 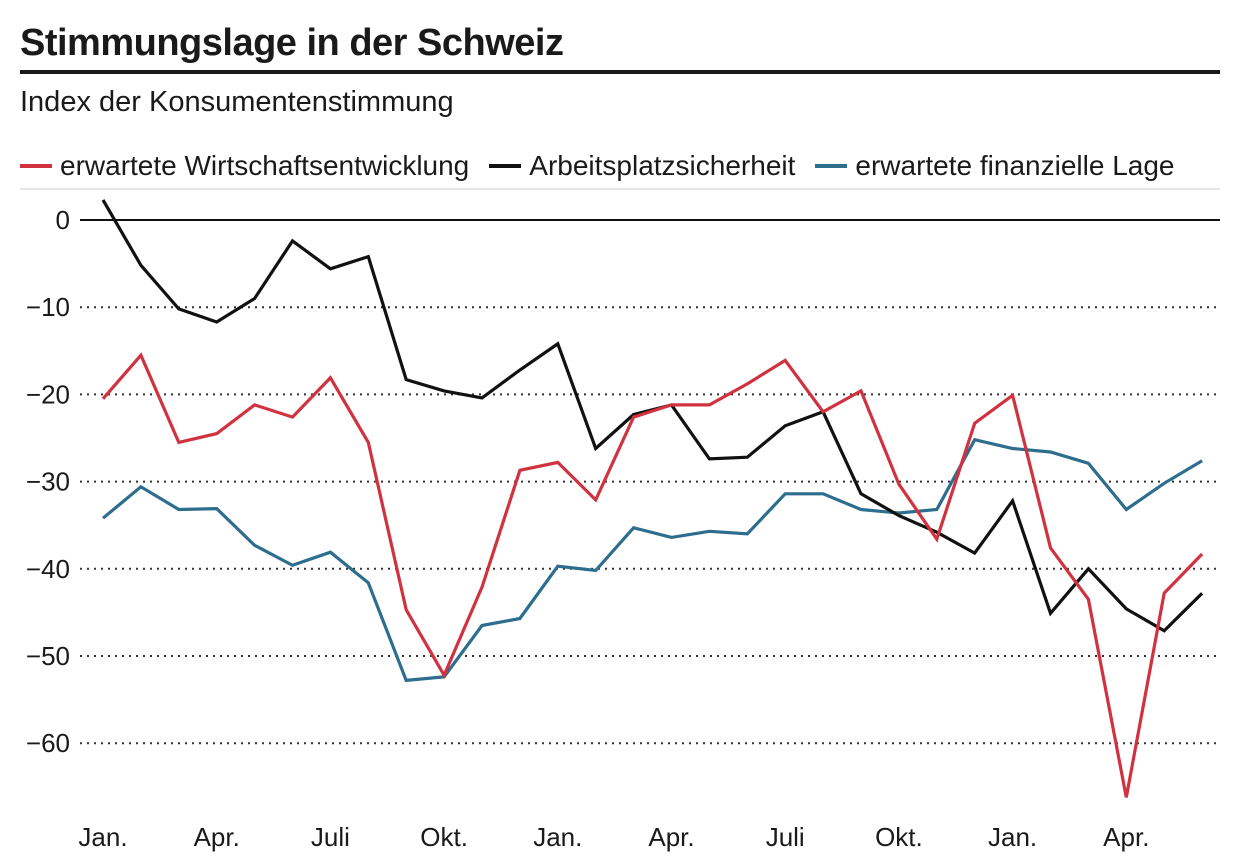 What do you see at coordinates (63, 220) in the screenshot?
I see `y-tick-label-0: 0` at bounding box center [63, 220].